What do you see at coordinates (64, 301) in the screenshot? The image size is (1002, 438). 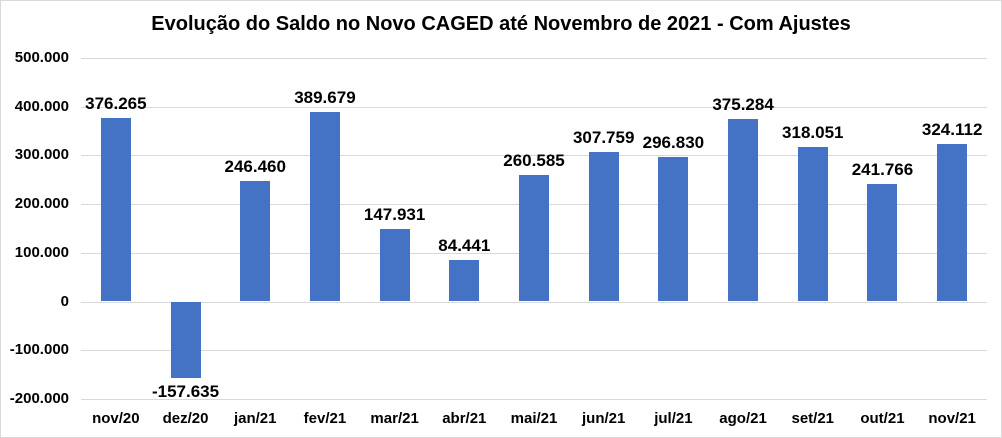 I see `y-axis-tick-label: 0` at bounding box center [64, 301].